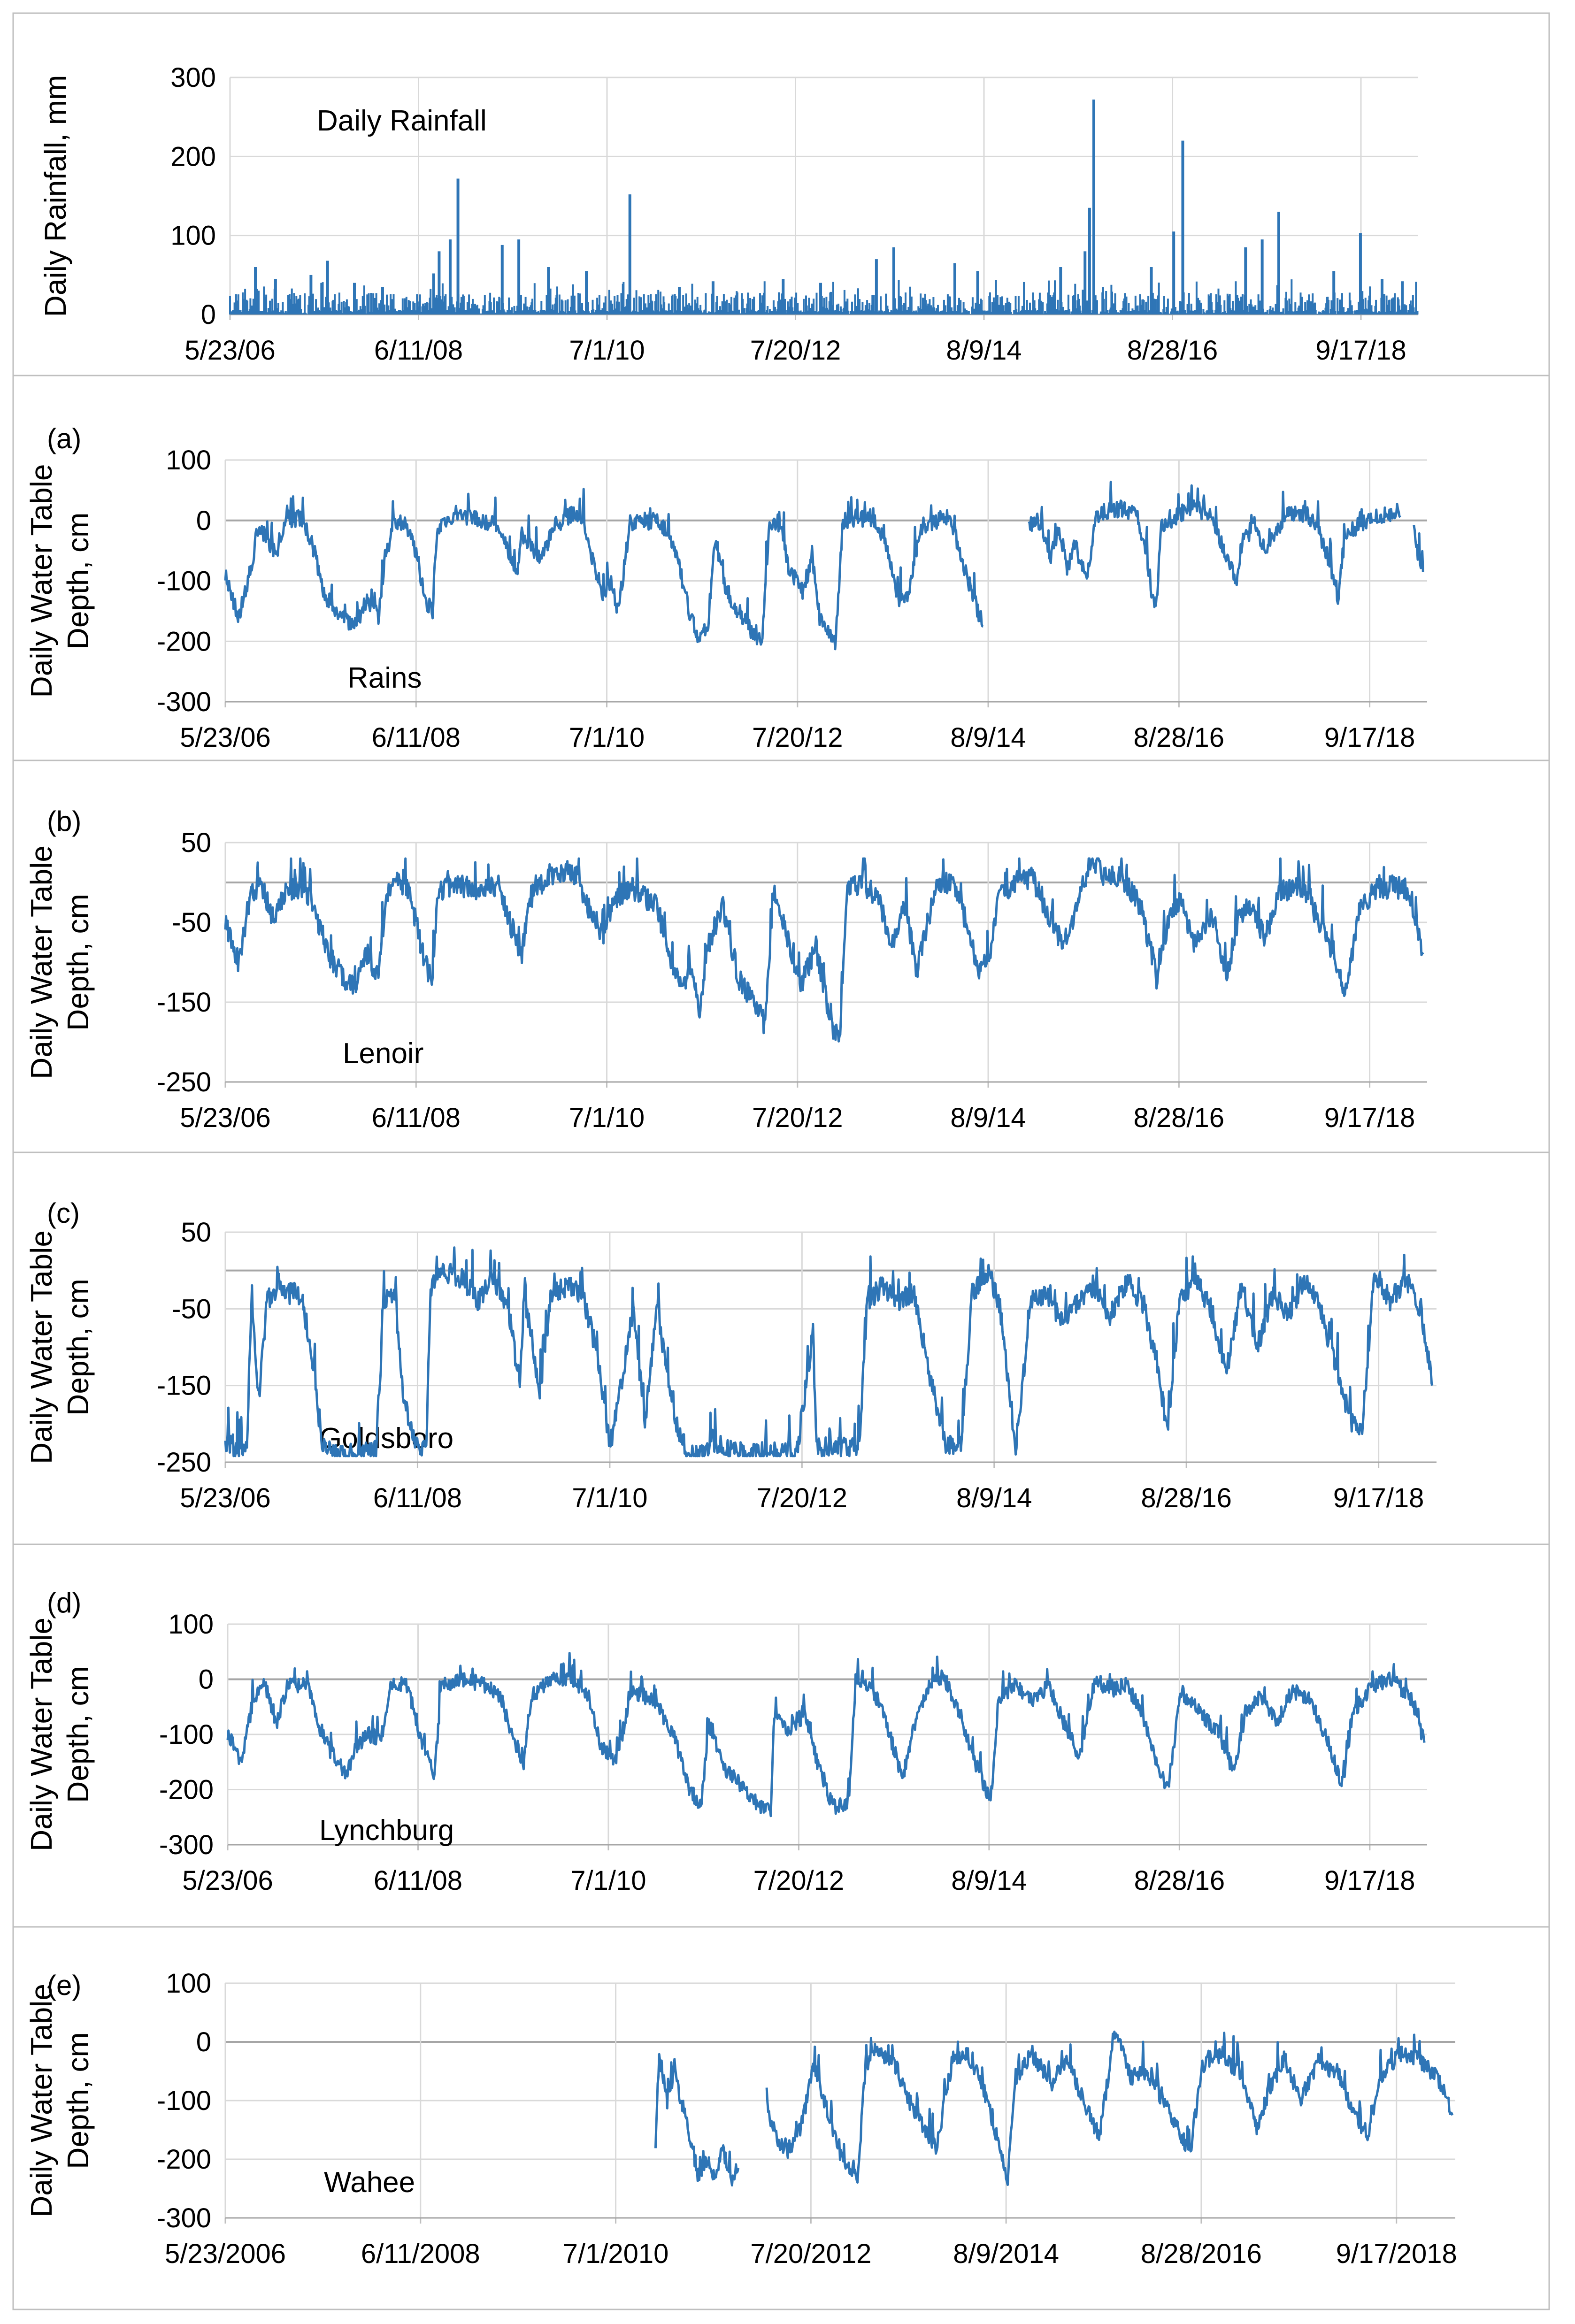 The width and height of the screenshot is (1575, 2324). I want to click on rainfall-bars, so click(824, 207).